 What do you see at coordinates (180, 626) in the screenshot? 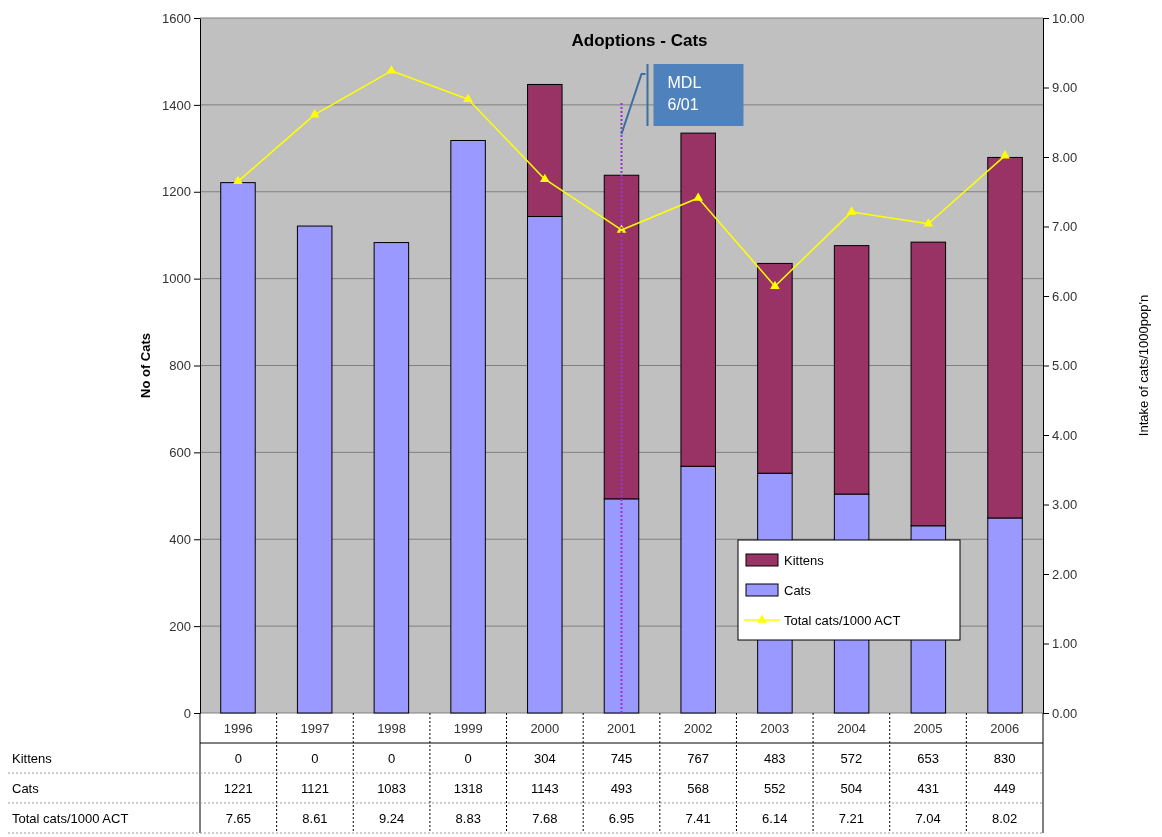
I see `y-tick-label: 200` at bounding box center [180, 626].